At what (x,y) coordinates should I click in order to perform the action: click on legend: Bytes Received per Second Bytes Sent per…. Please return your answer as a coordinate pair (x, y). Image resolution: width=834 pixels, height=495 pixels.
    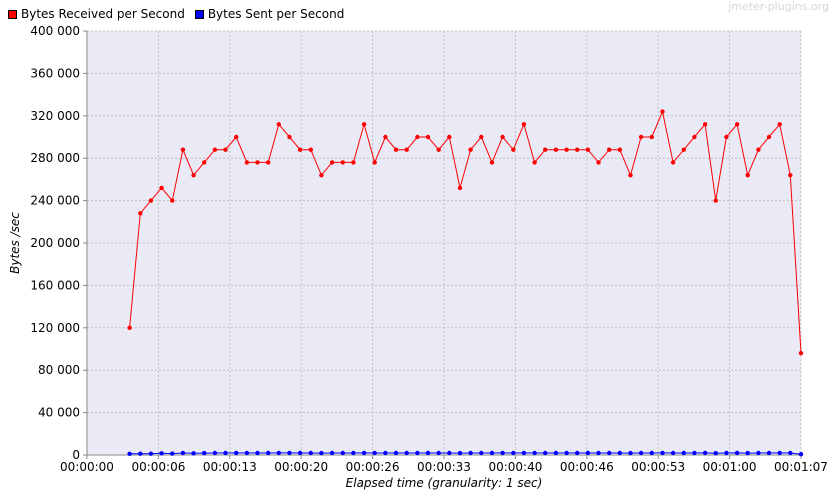
    Looking at the image, I should click on (181, 14).